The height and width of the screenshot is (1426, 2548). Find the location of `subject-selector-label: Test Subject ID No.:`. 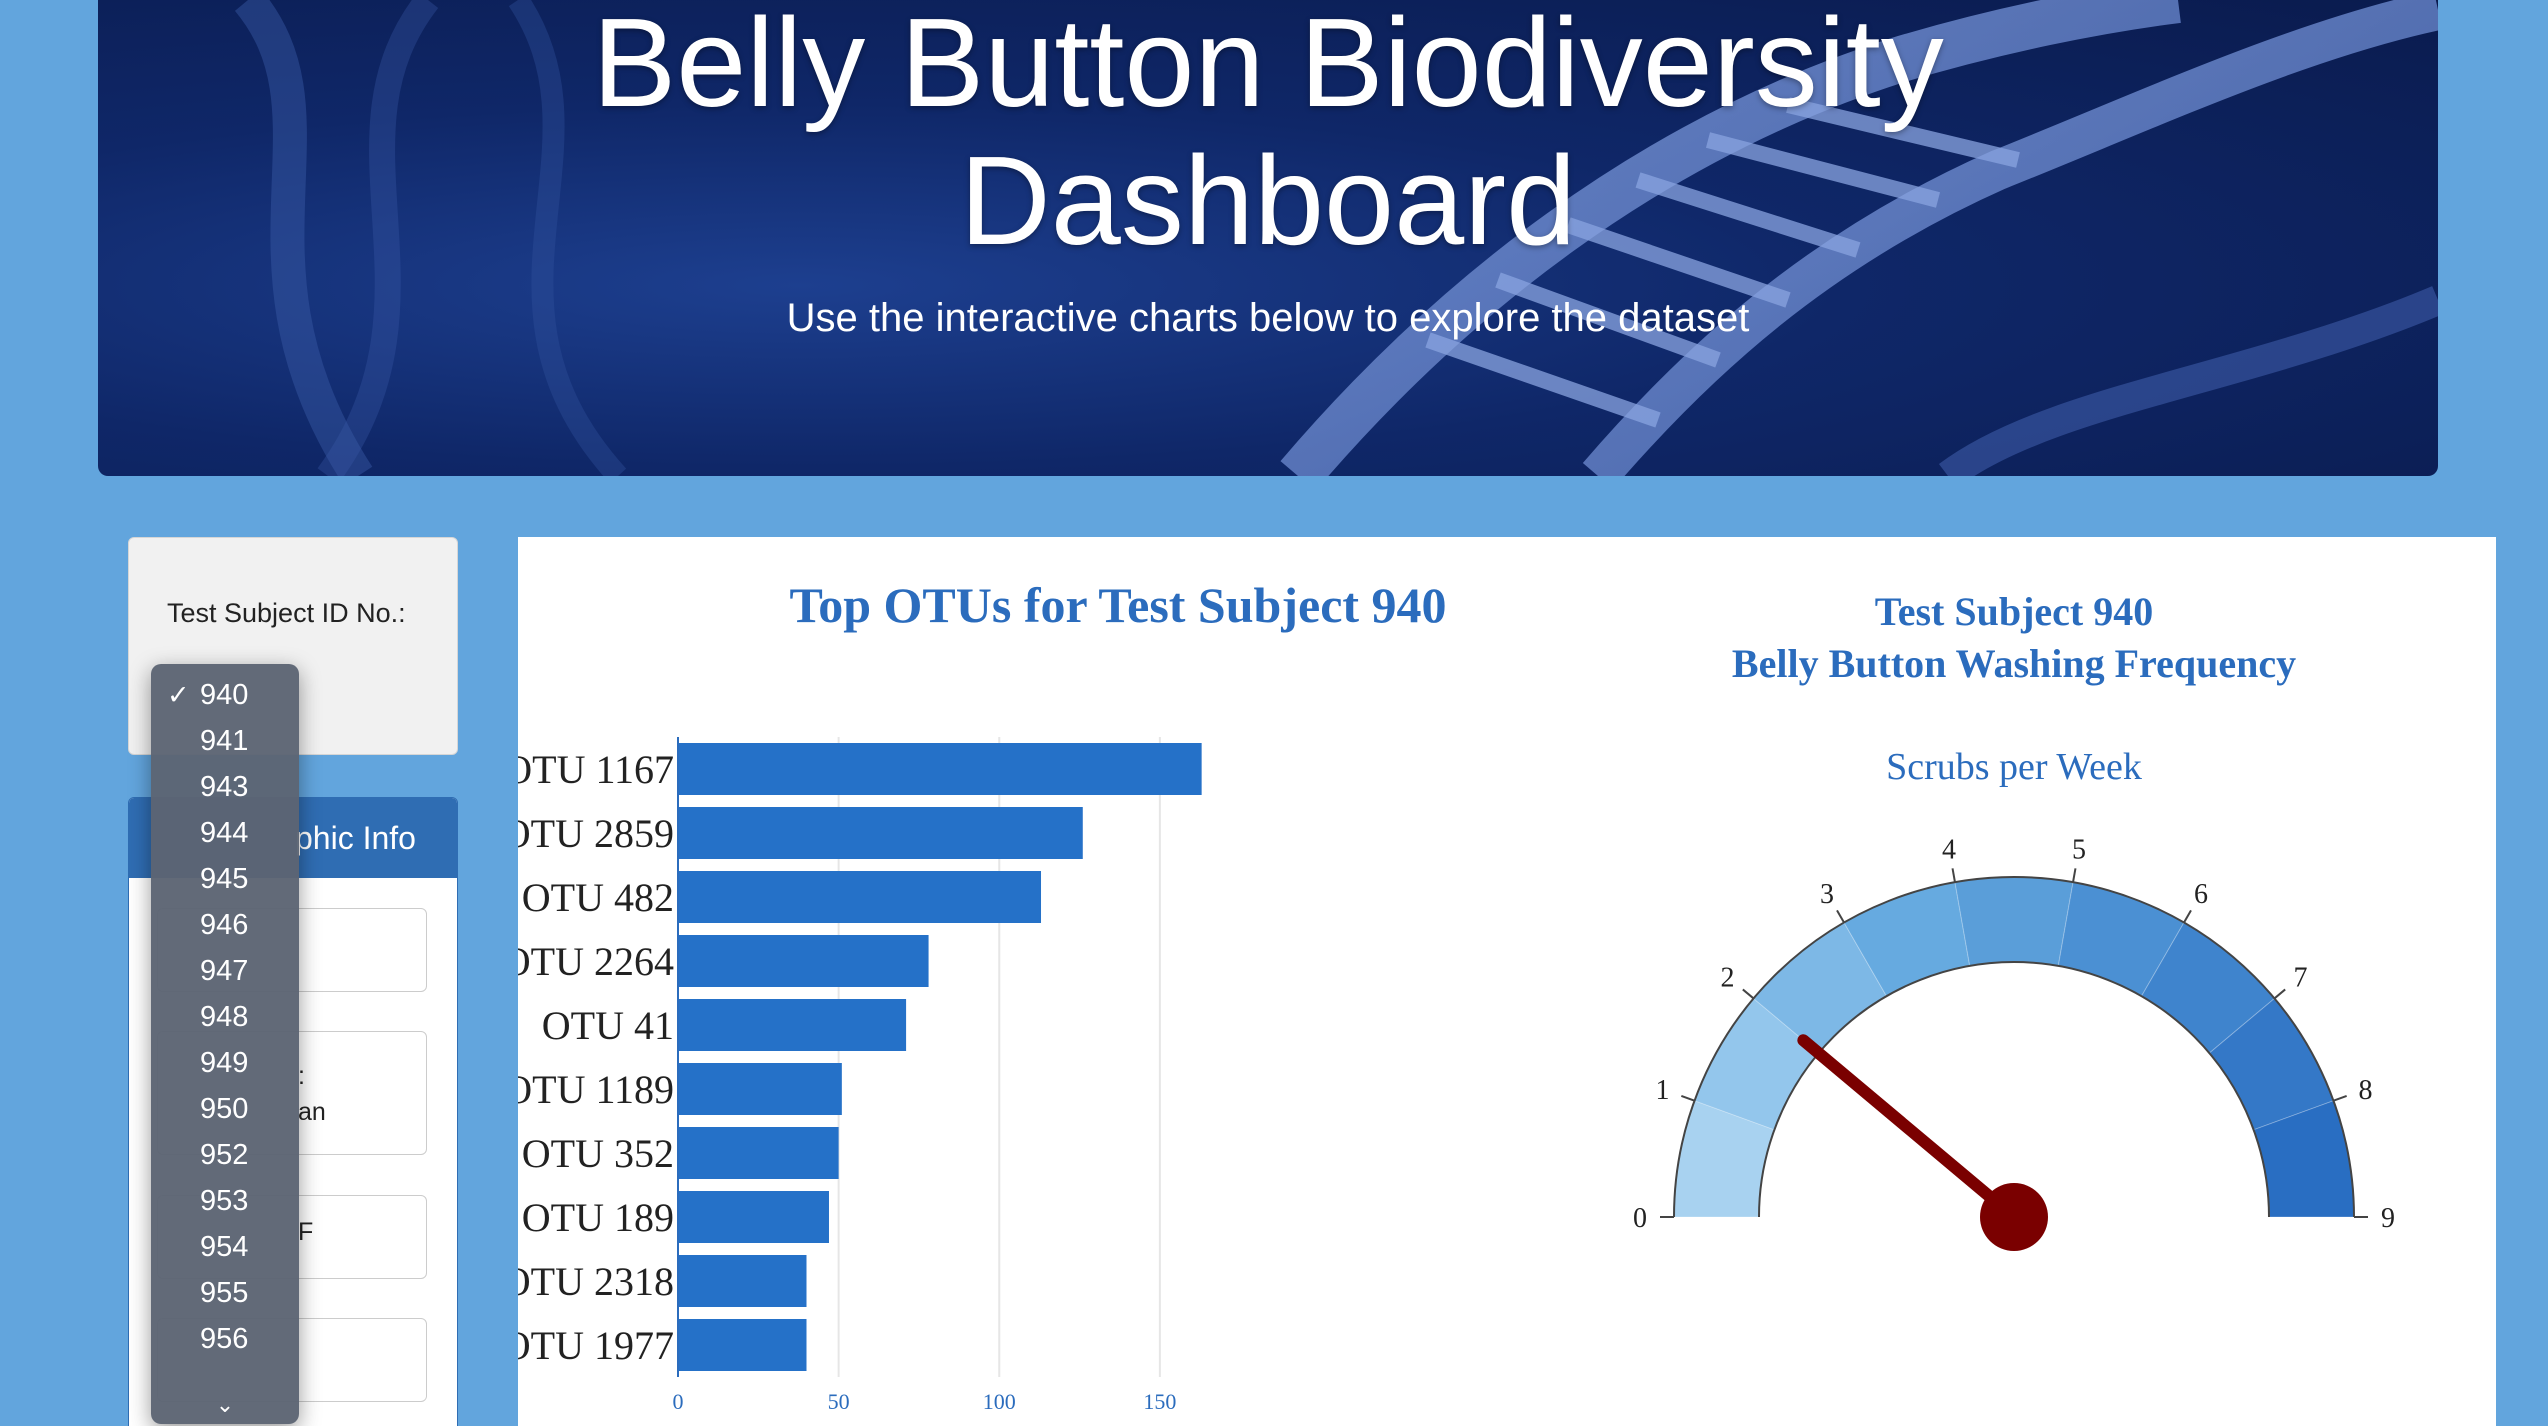

subject-selector-label: Test Subject ID No.: is located at coordinates (286, 613).